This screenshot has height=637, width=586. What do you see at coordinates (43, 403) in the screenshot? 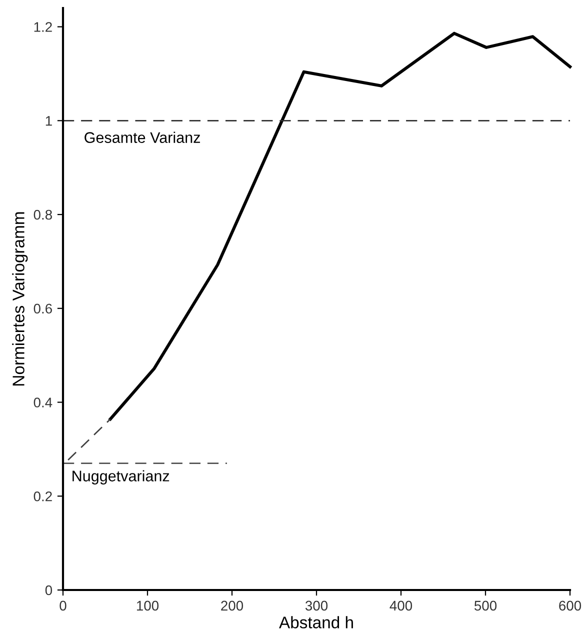
I see `y-tick-label: 0.4` at bounding box center [43, 403].